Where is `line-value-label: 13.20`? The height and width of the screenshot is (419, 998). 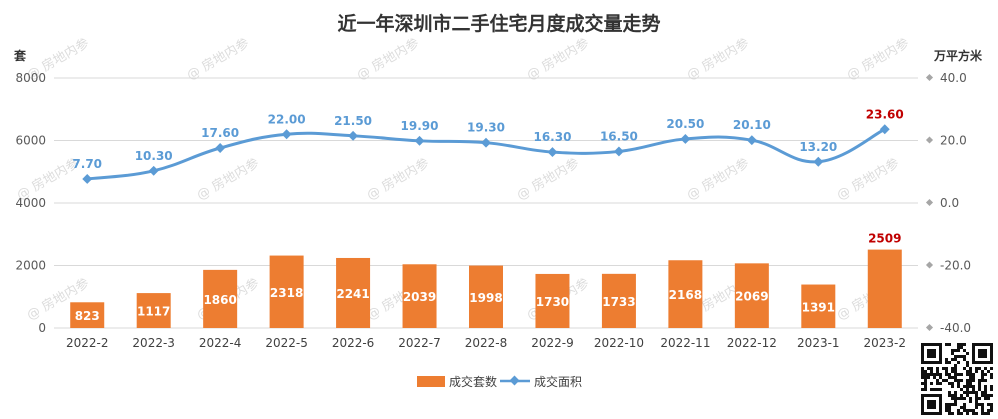
line-value-label: 13.20 is located at coordinates (818, 147).